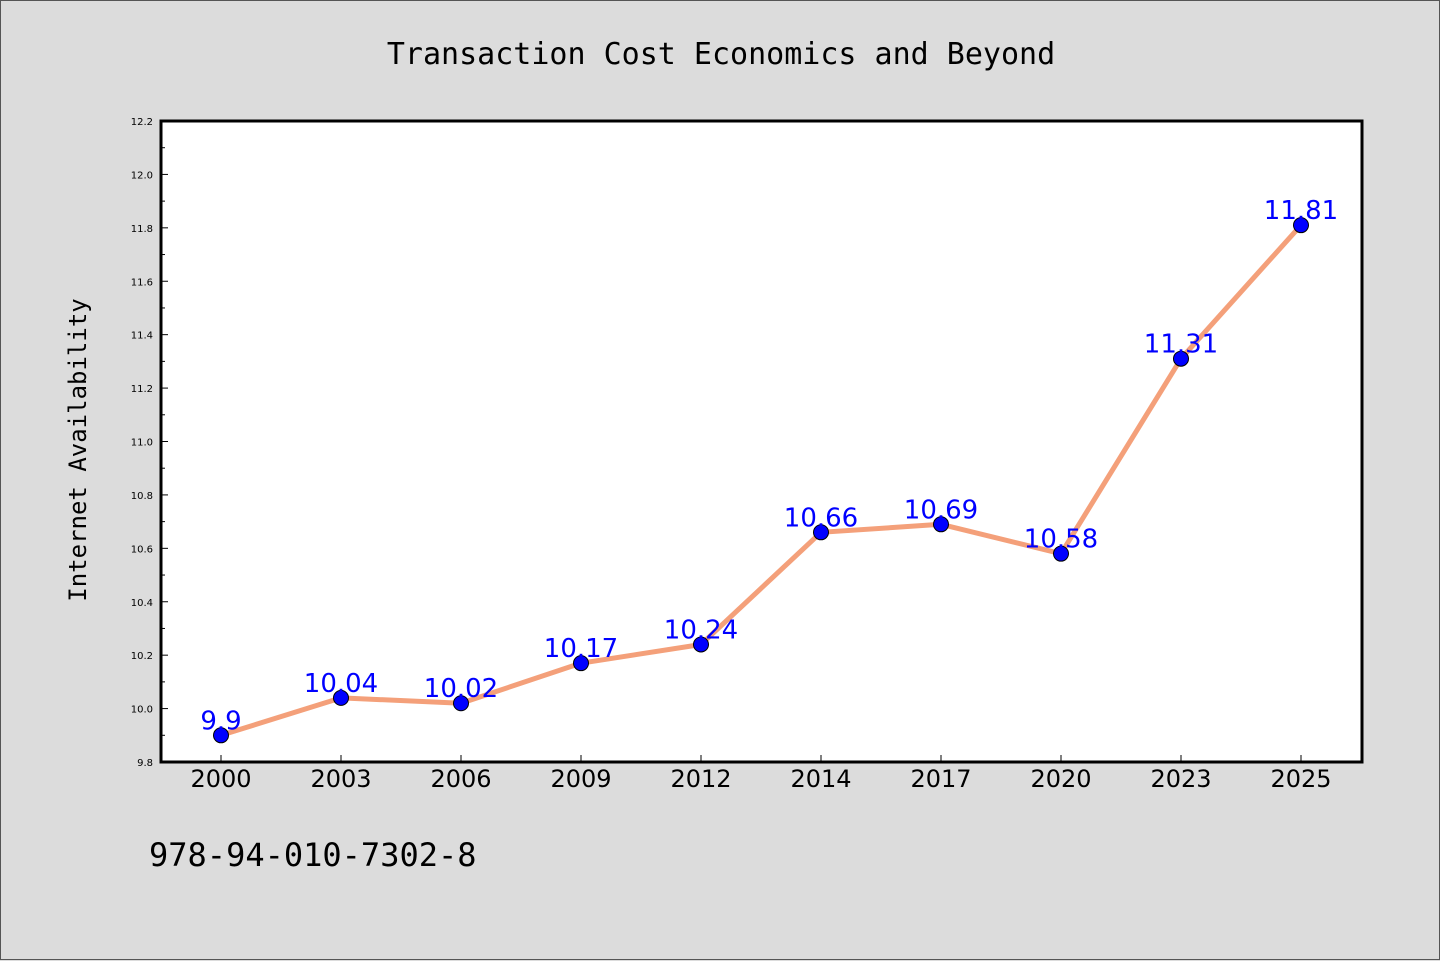 This screenshot has height=961, width=1440. I want to click on data-label: 10.69, so click(941, 510).